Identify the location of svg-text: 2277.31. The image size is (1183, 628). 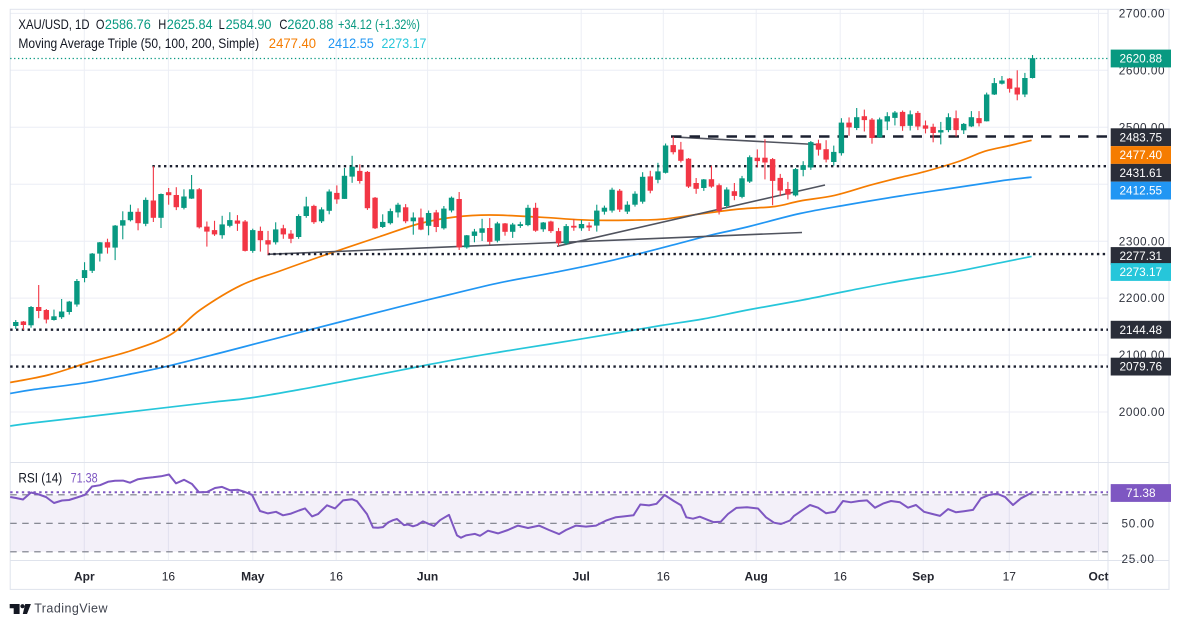
(1140, 256).